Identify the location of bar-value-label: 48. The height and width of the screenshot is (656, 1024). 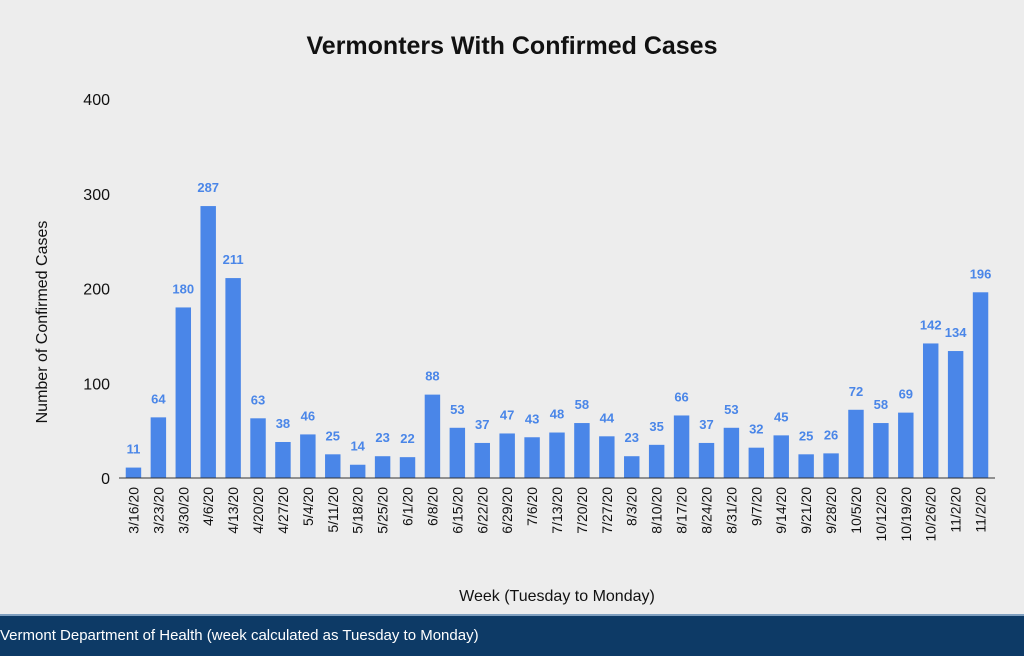
(557, 414).